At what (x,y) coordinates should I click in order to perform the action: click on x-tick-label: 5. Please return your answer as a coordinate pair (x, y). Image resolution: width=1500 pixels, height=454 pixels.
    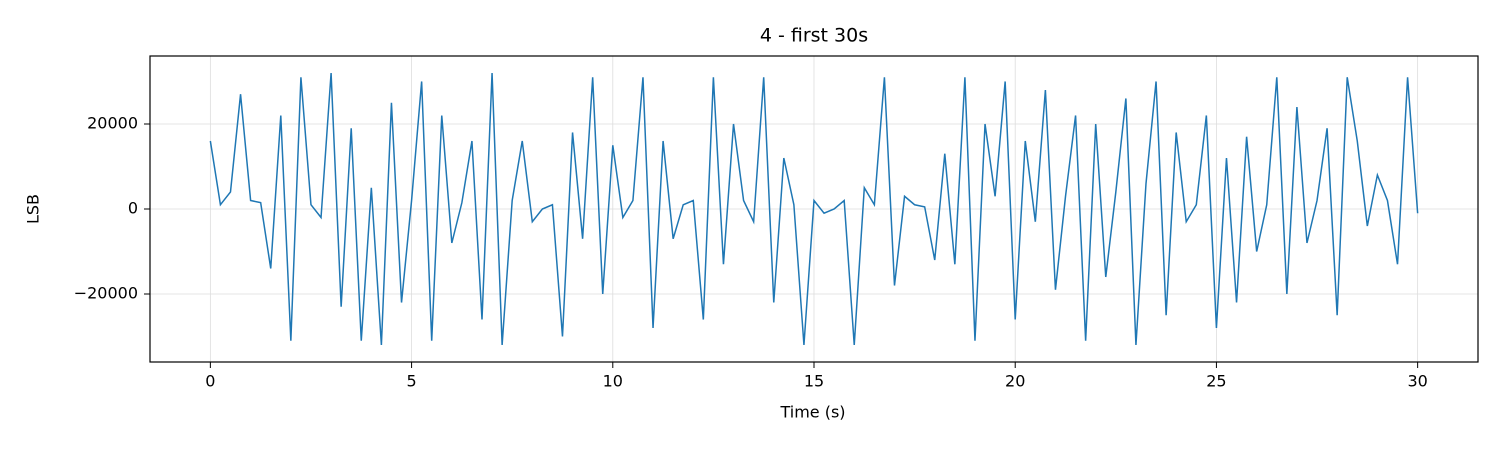
    Looking at the image, I should click on (411, 381).